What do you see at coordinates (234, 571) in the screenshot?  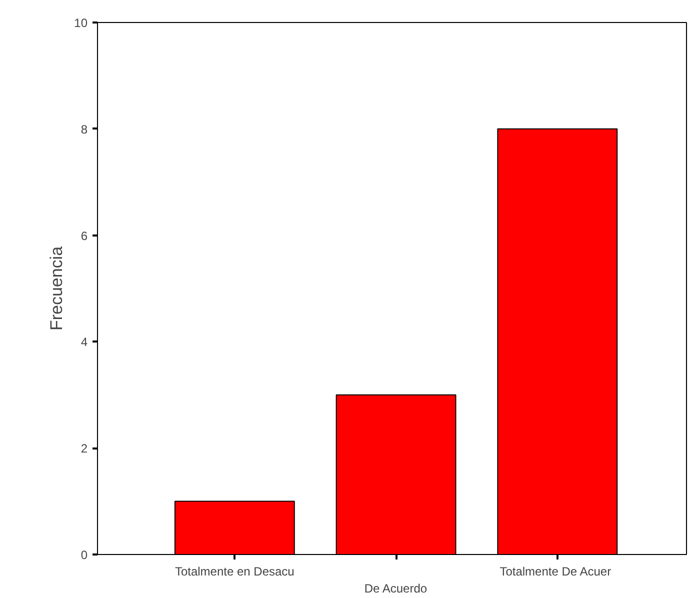 I see `x-tick-label: Totalmente en Desacu` at bounding box center [234, 571].